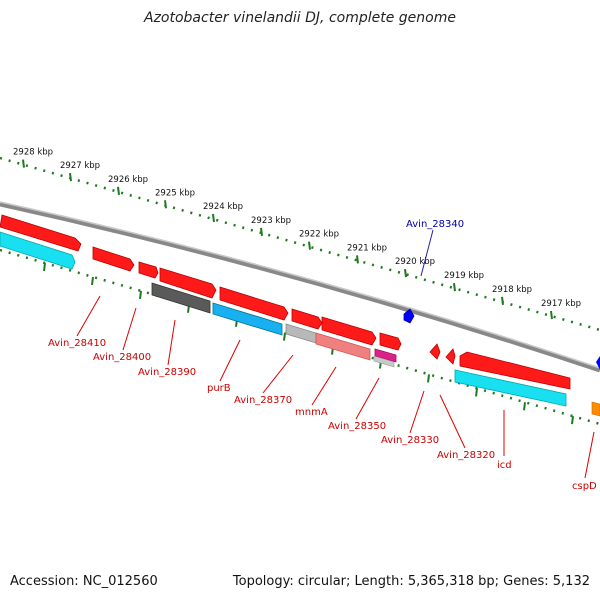 The width and height of the screenshot is (600, 600). I want to click on gene-label-avin-28320: Avin_28320, so click(466, 455).